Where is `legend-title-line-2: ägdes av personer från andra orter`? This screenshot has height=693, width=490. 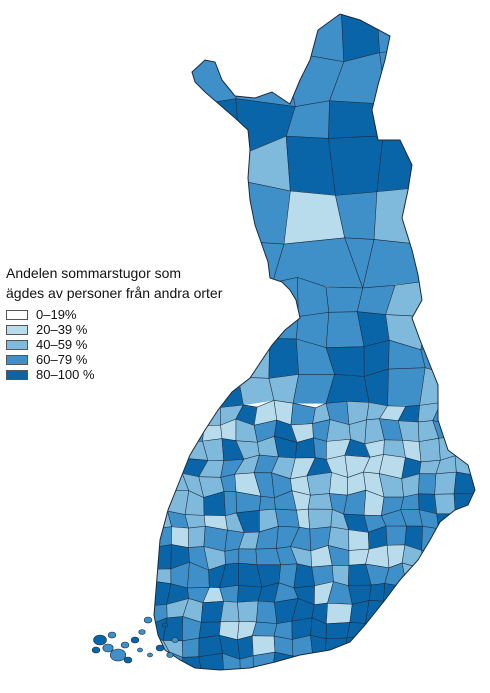
legend-title-line-2: ägdes av personer från andra orter is located at coordinates (114, 293).